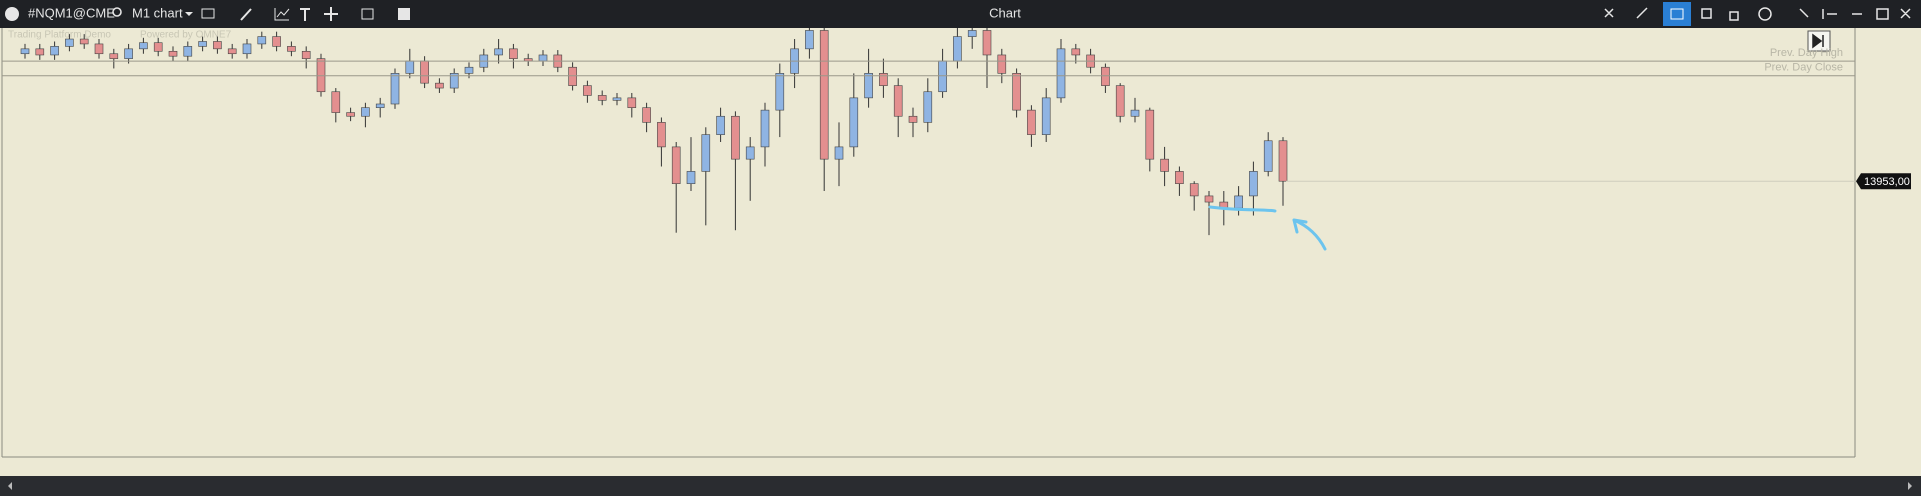 This screenshot has height=496, width=1921. What do you see at coordinates (246, 14) in the screenshot?
I see `draw-icon` at bounding box center [246, 14].